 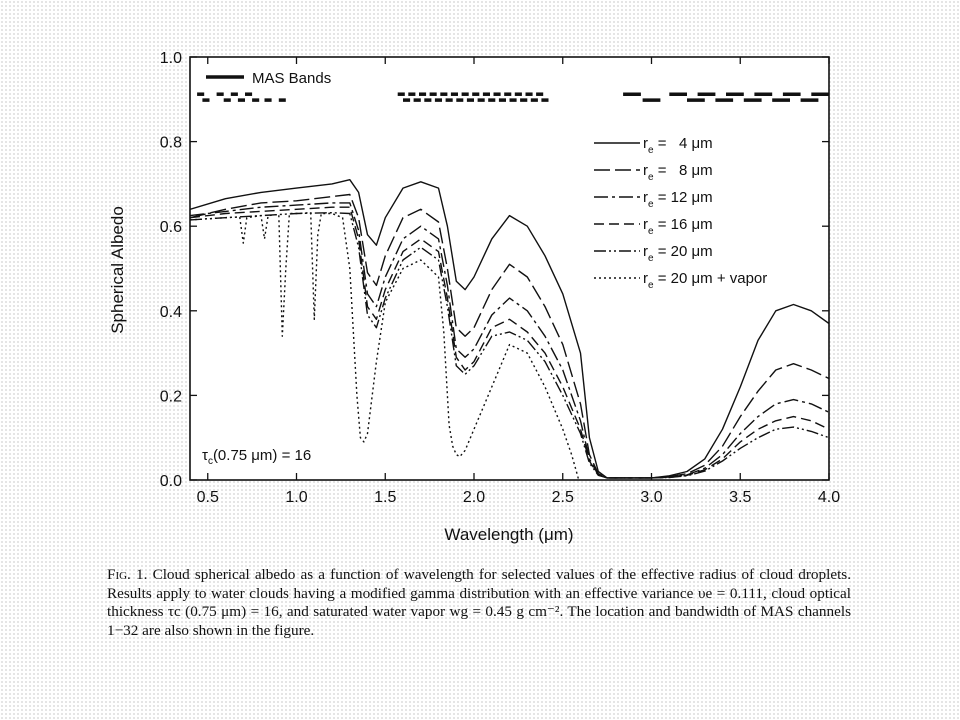 What do you see at coordinates (678, 172) in the screenshot?
I see `legend-entry-2: re = 8 μm` at bounding box center [678, 172].